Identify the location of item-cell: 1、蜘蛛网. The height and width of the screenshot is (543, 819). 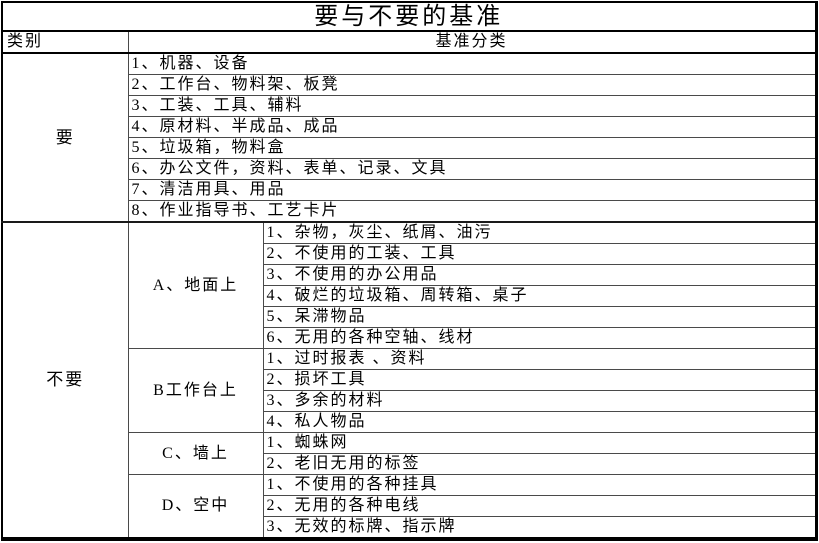
(539, 443).